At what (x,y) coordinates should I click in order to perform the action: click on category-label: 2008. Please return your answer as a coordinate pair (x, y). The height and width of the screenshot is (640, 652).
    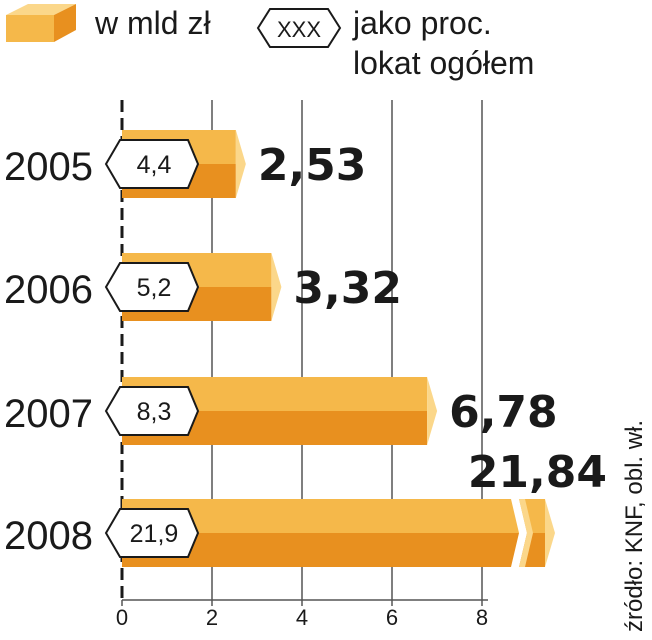
    Looking at the image, I should click on (48, 536).